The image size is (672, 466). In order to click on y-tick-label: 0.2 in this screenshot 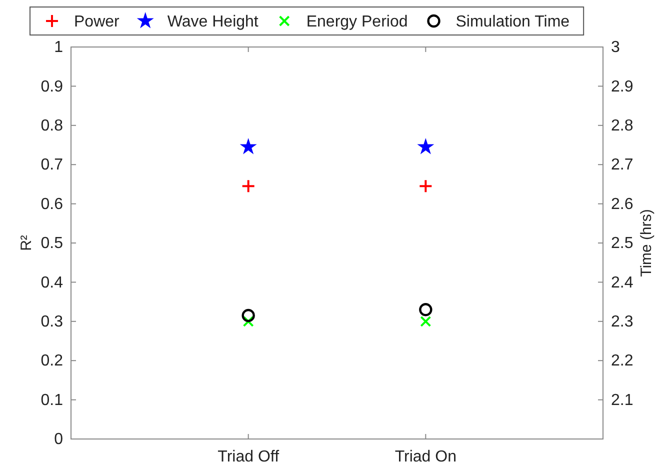, I will do `click(52, 361)`.